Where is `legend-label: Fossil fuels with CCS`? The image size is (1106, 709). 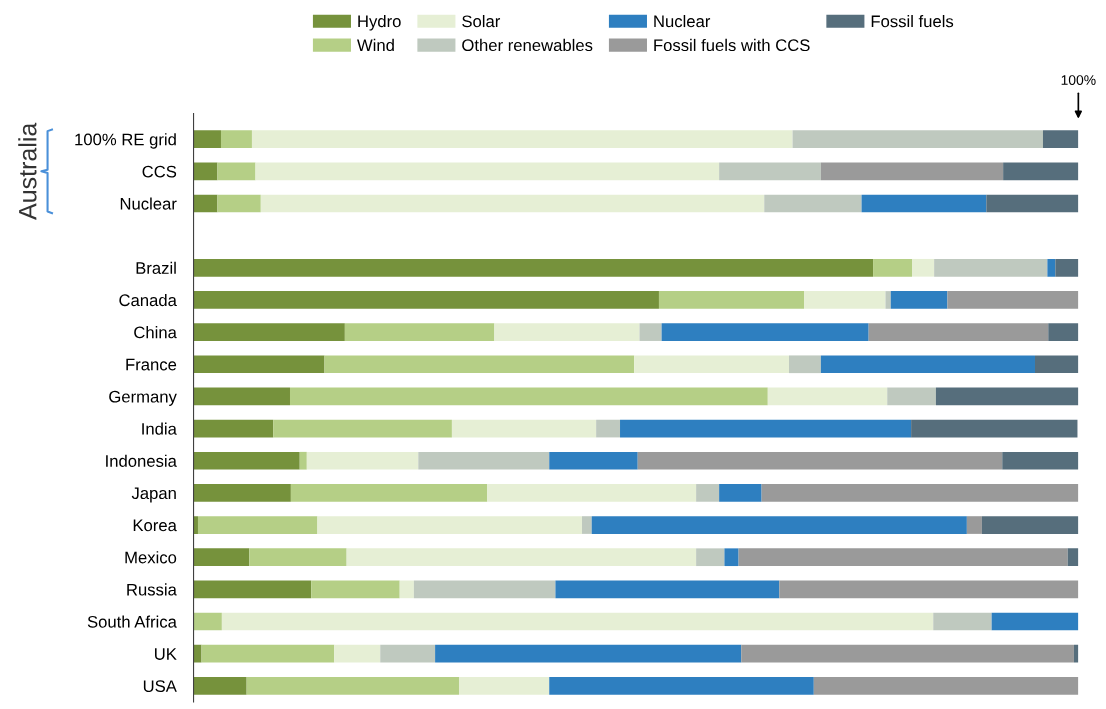 legend-label: Fossil fuels with CCS is located at coordinates (732, 45).